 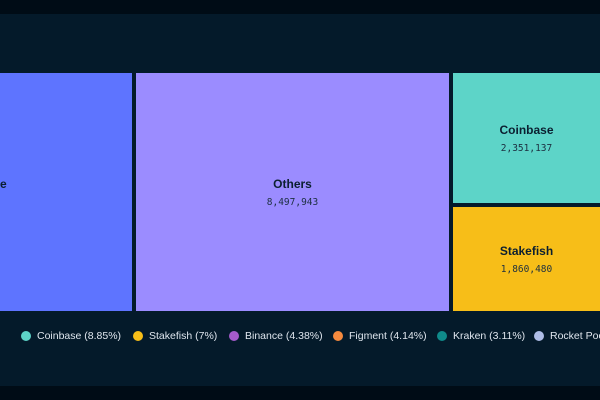 I want to click on tile-value-coinbase: 2,351,137, so click(x=526, y=148).